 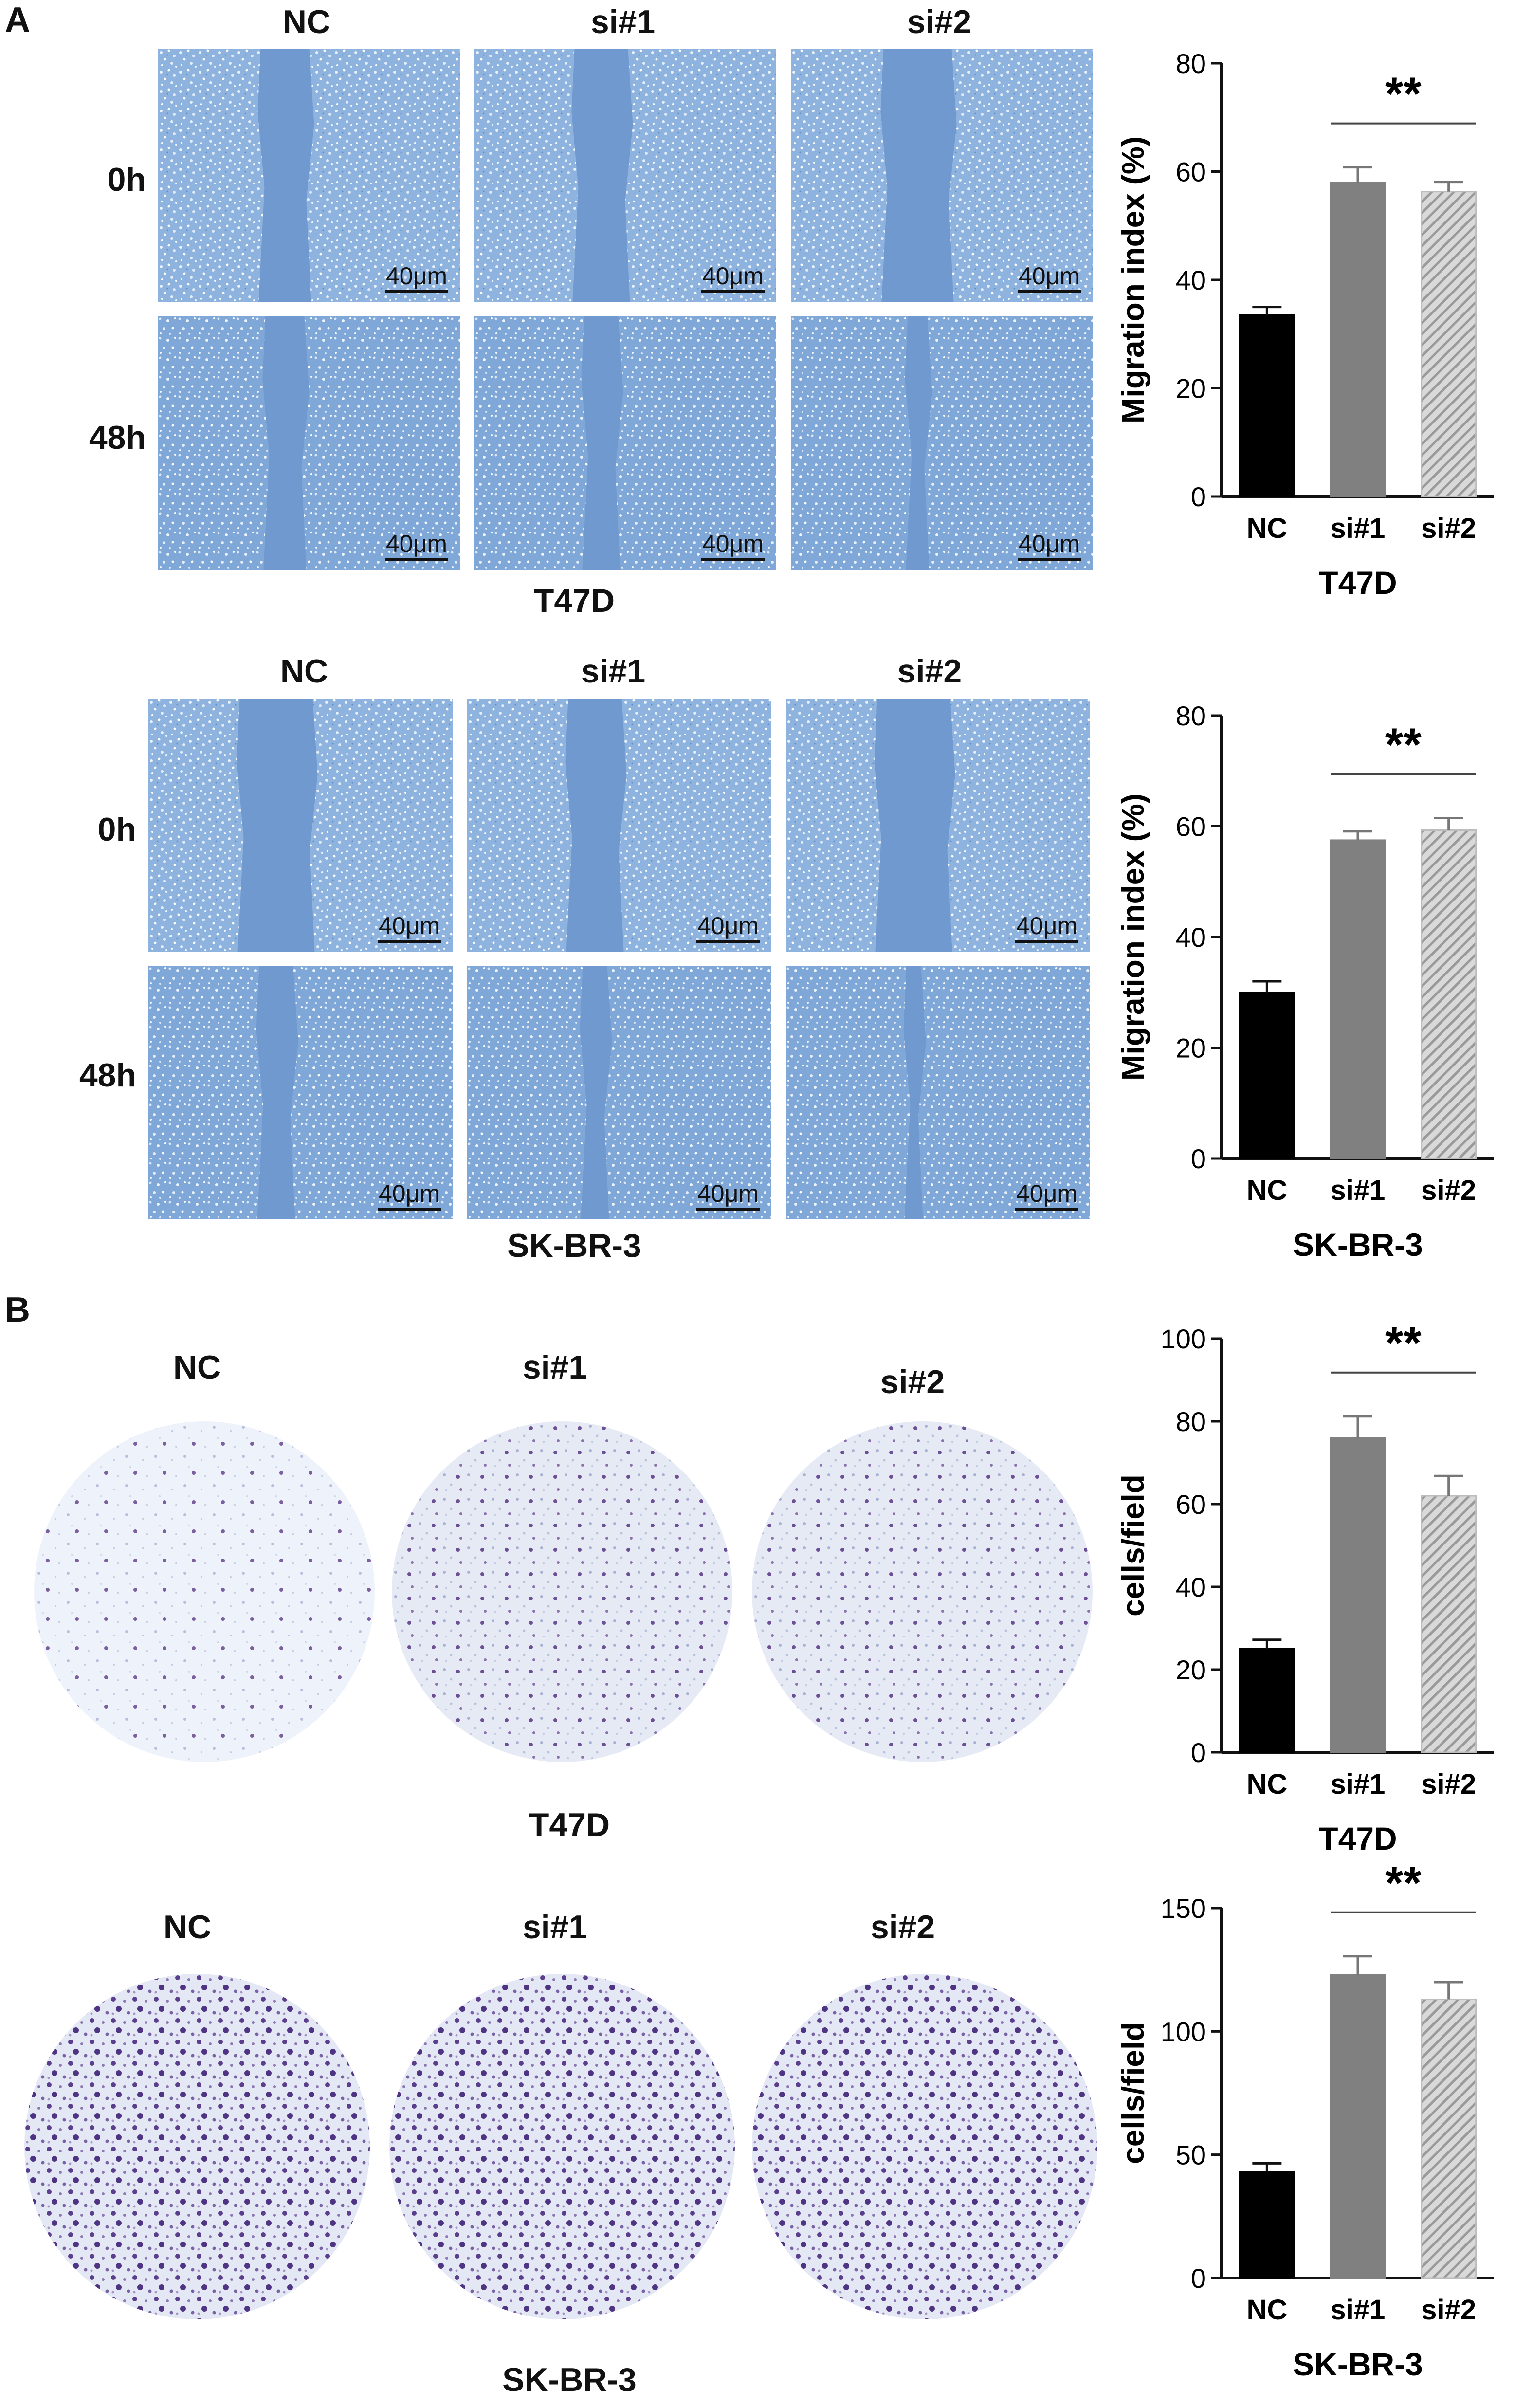 I want to click on migration-skbr3-sig-label: **, so click(x=1404, y=744).